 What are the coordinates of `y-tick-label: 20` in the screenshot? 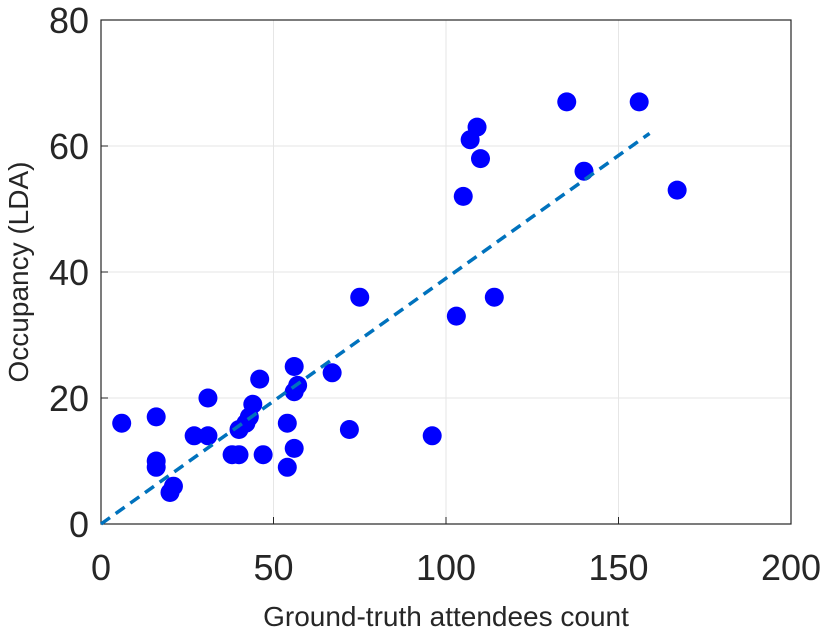 It's located at (69, 398).